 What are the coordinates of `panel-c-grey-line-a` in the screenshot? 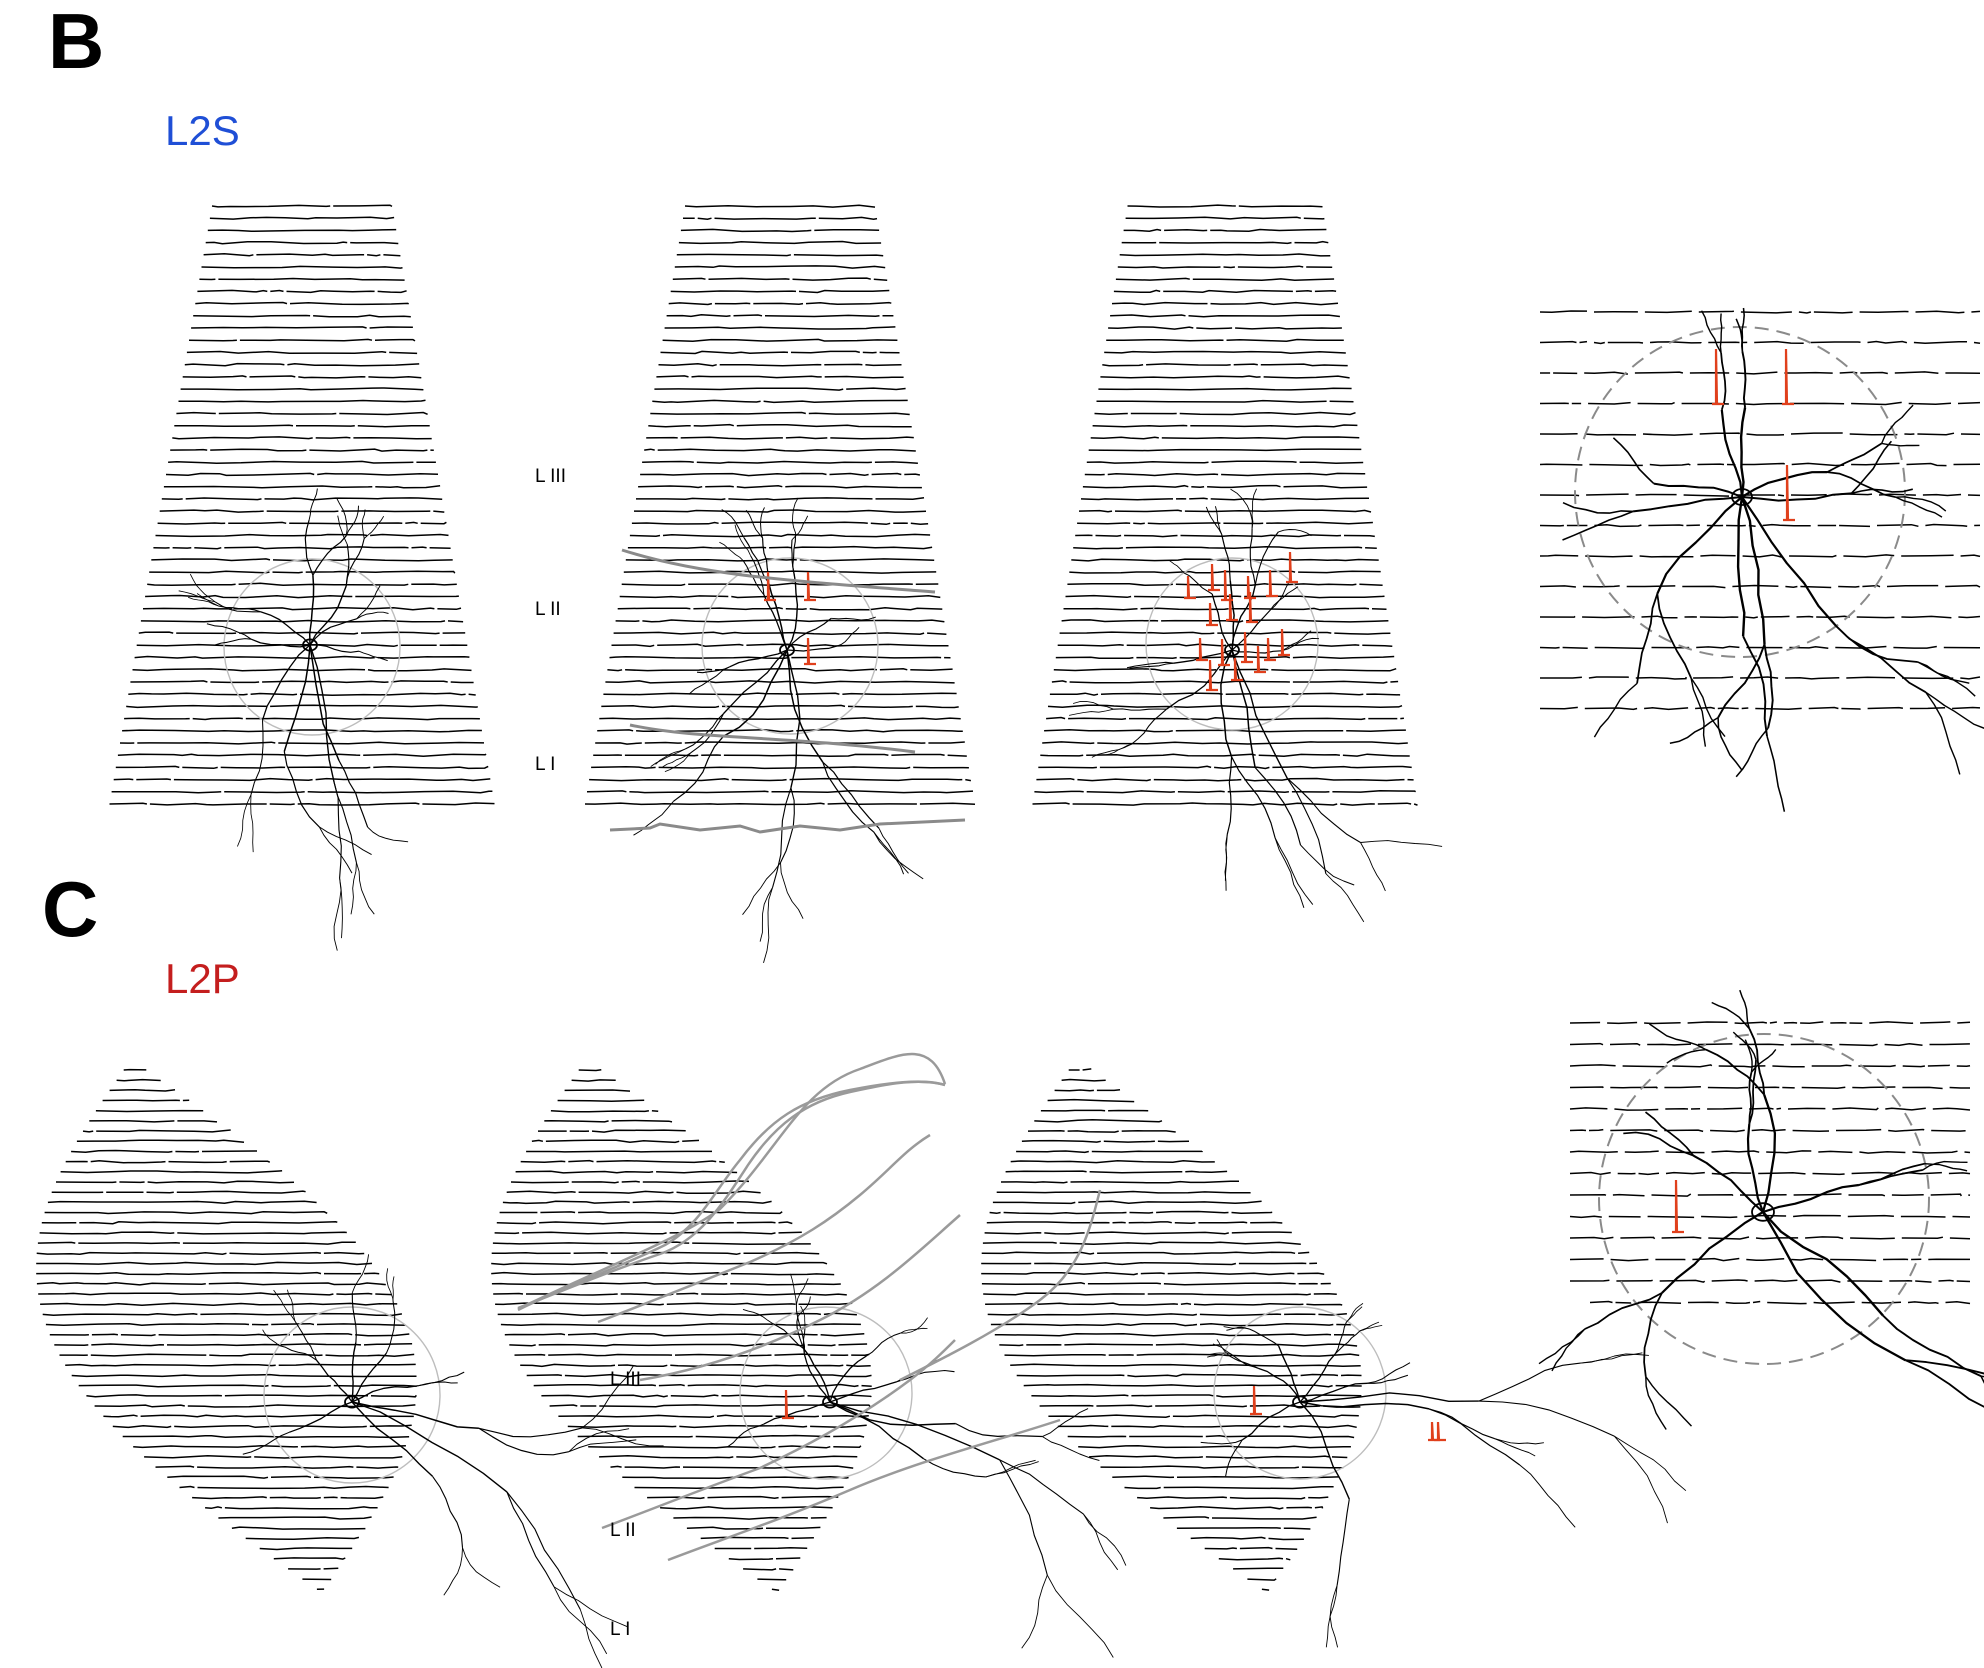 It's located at (731, 1195).